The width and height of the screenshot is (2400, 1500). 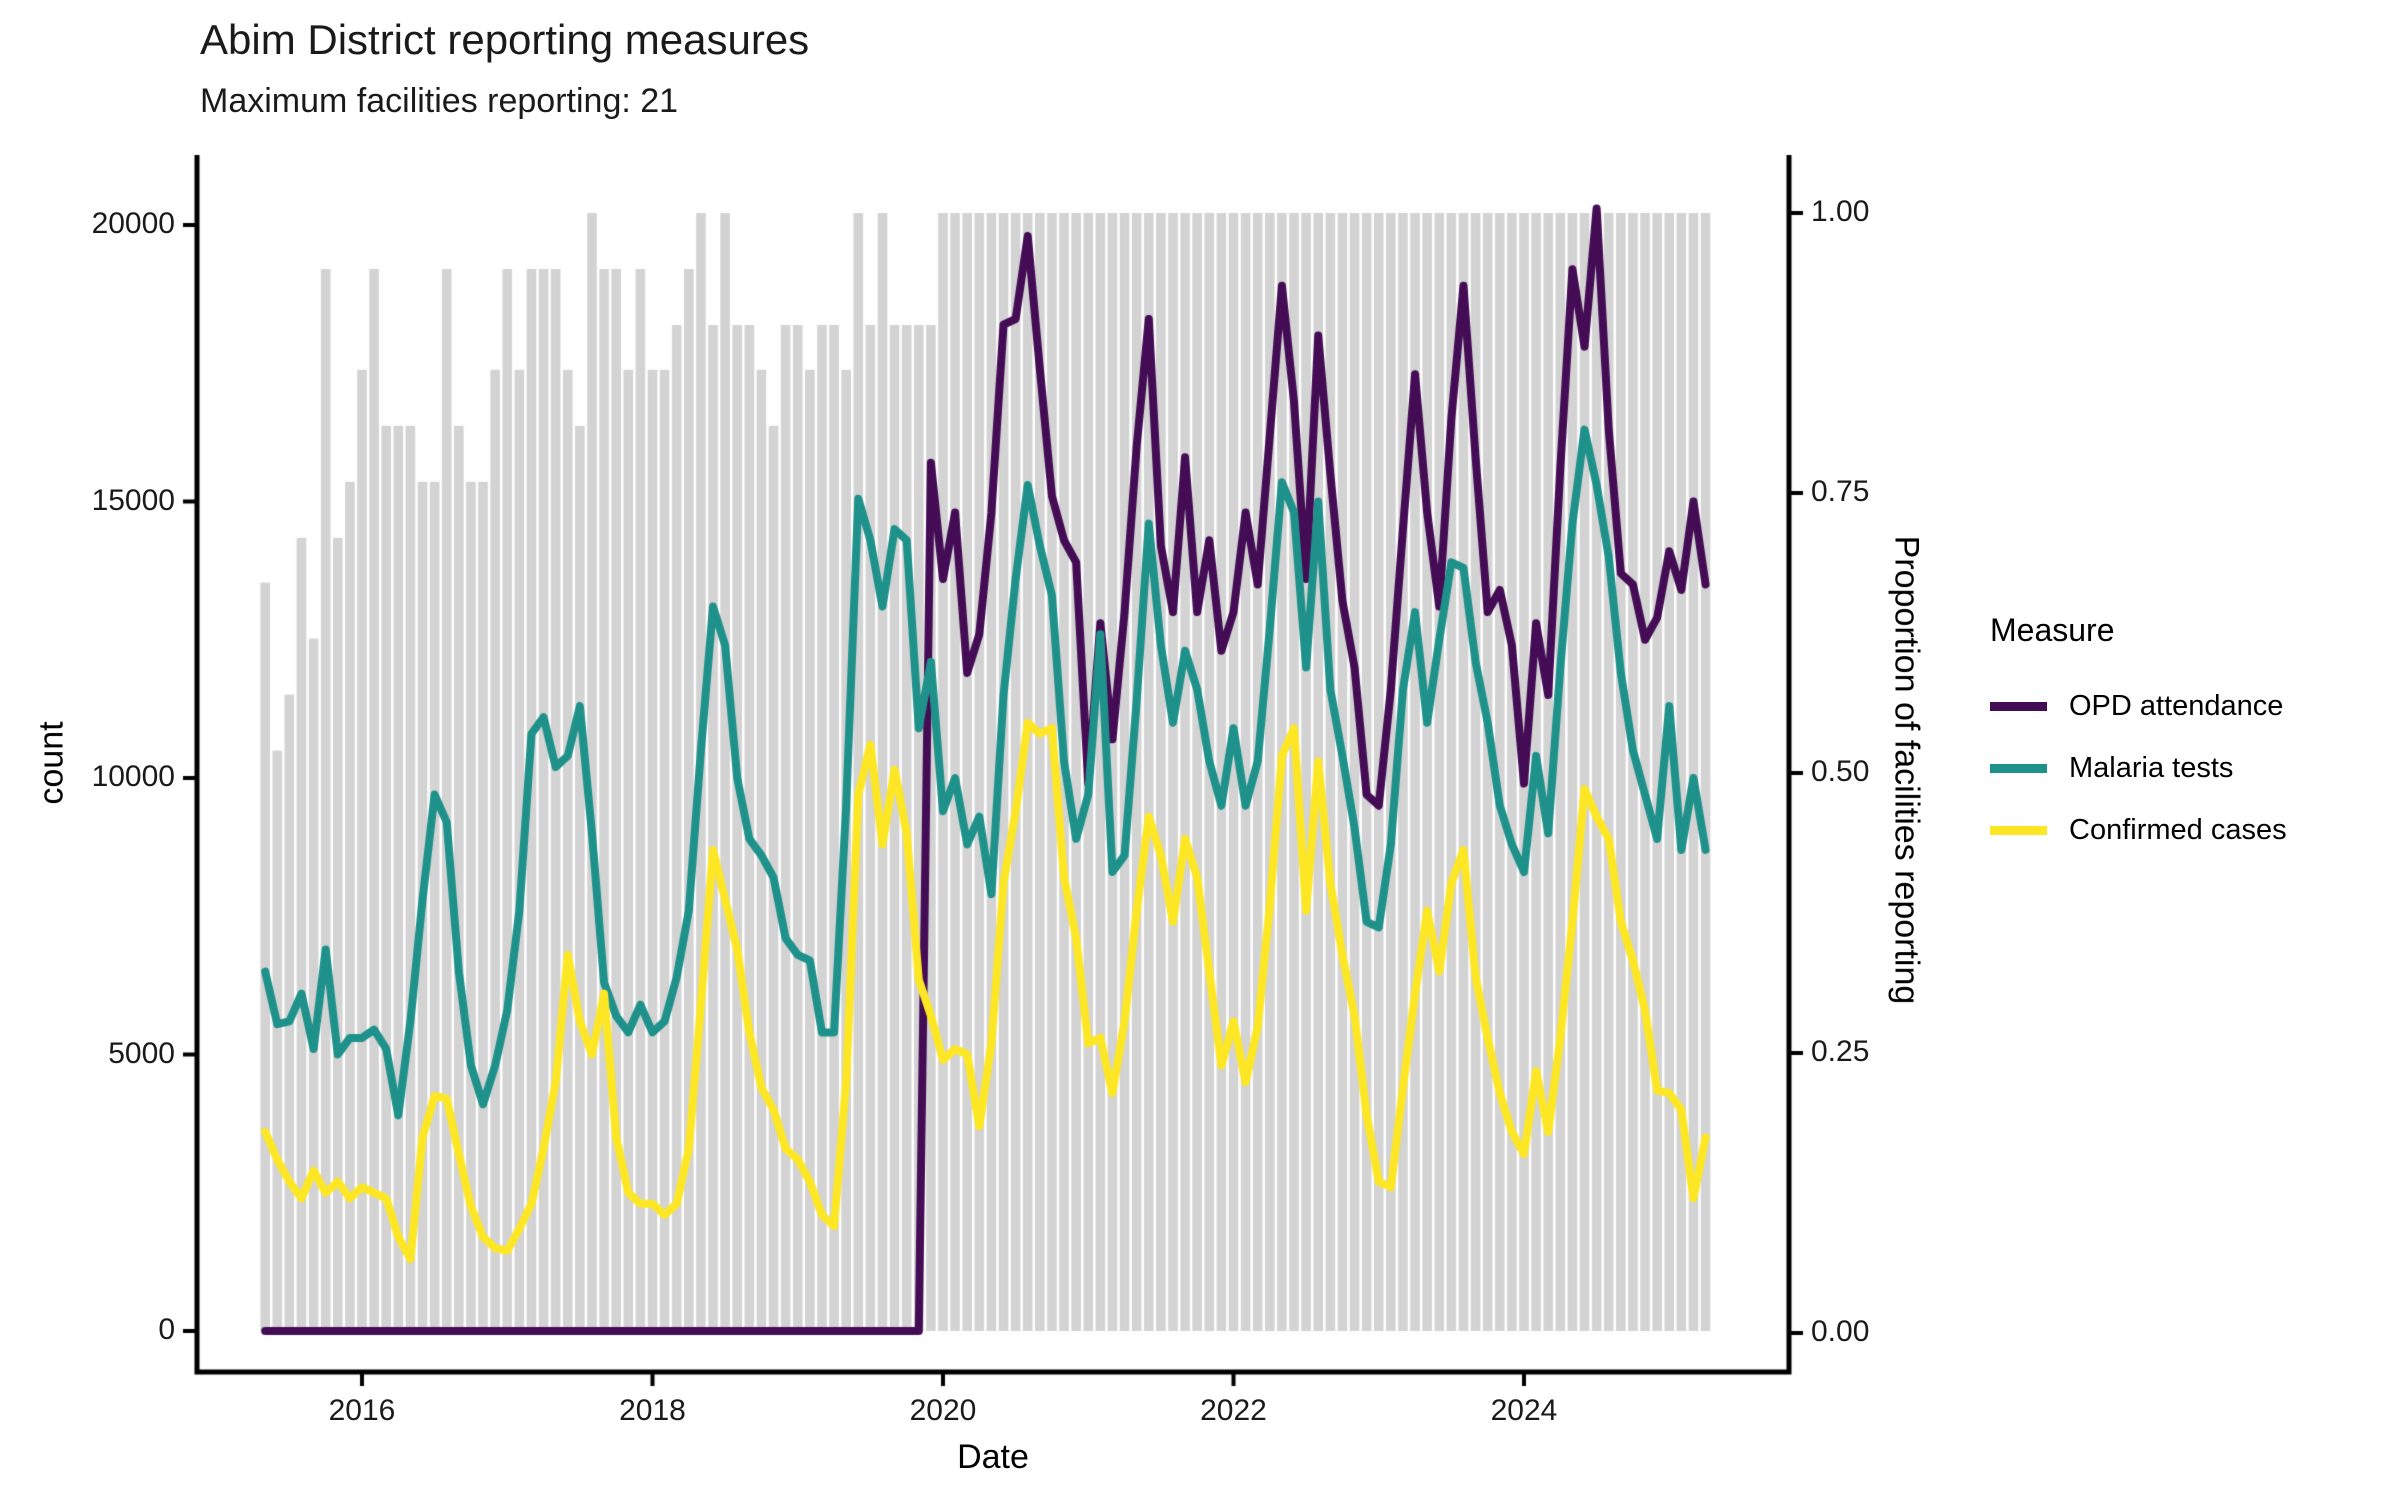 What do you see at coordinates (1840, 1051) in the screenshot?
I see `y-tick-label-right: 0.25` at bounding box center [1840, 1051].